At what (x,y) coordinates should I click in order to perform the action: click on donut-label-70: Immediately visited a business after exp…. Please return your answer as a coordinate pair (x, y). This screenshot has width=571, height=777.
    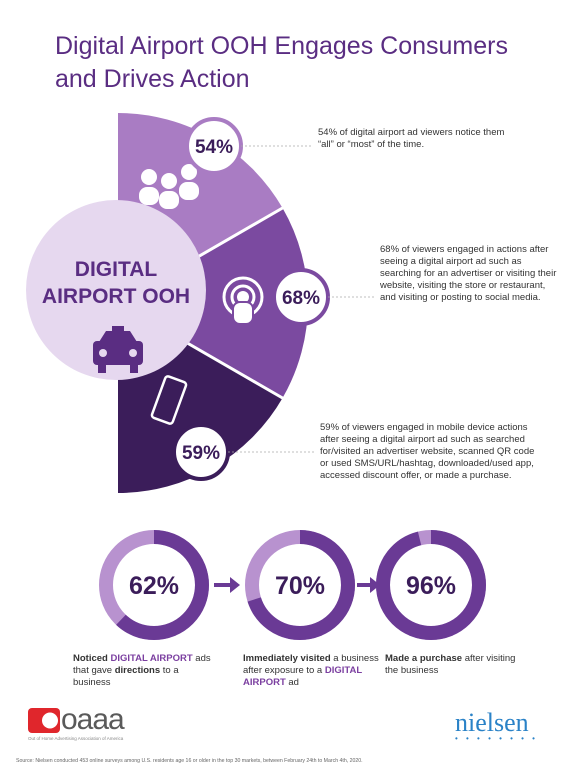
    Looking at the image, I should click on (313, 671).